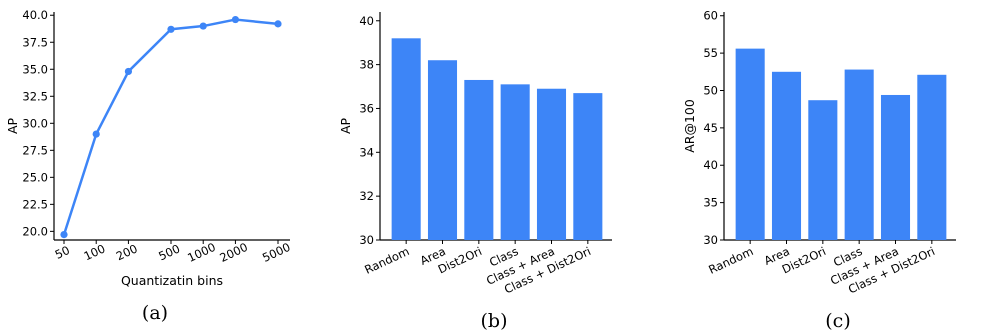  What do you see at coordinates (710, 16) in the screenshot?
I see `y-tick-label: 60` at bounding box center [710, 16].